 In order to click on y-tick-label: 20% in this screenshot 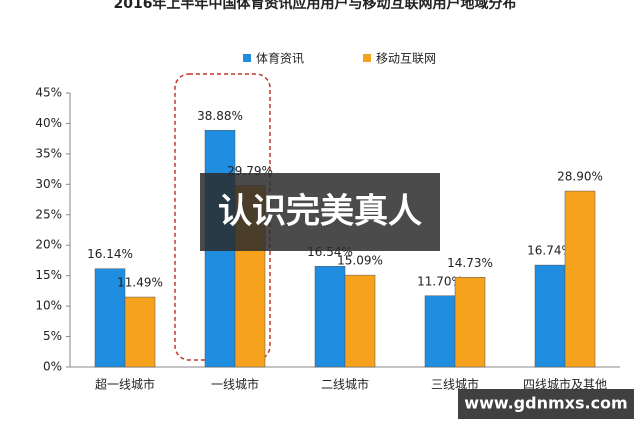, I will do `click(48, 245)`.